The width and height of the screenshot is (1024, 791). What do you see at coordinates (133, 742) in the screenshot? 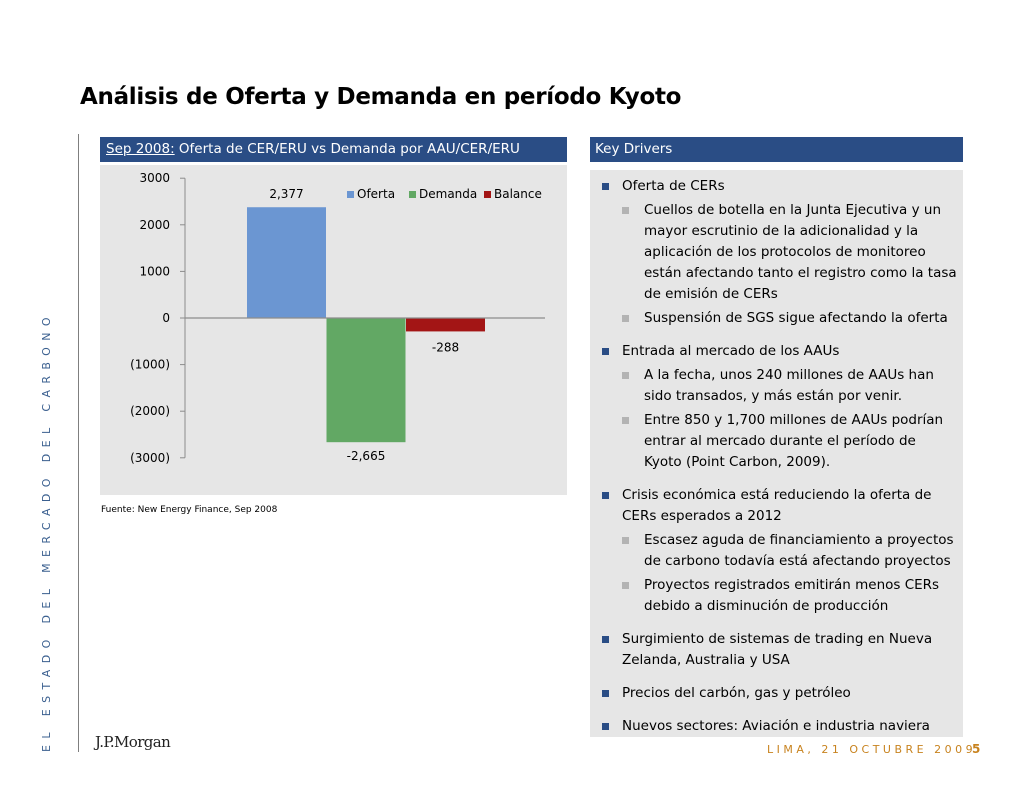
I see `jpmorgan-logo: J.P.Morgan` at bounding box center [133, 742].